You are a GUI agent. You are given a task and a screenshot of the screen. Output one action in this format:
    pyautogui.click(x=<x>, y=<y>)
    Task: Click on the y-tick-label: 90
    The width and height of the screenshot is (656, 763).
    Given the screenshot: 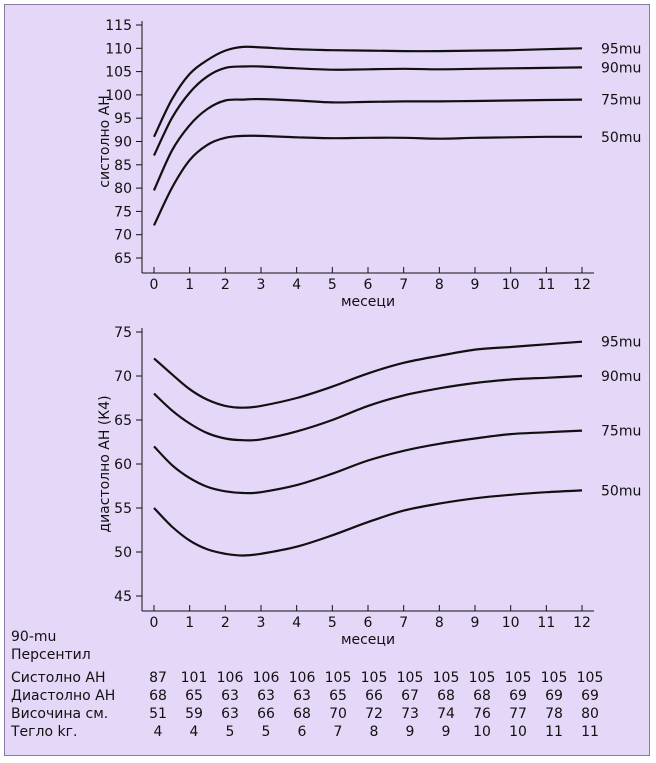 What is the action you would take?
    pyautogui.click(x=123, y=143)
    